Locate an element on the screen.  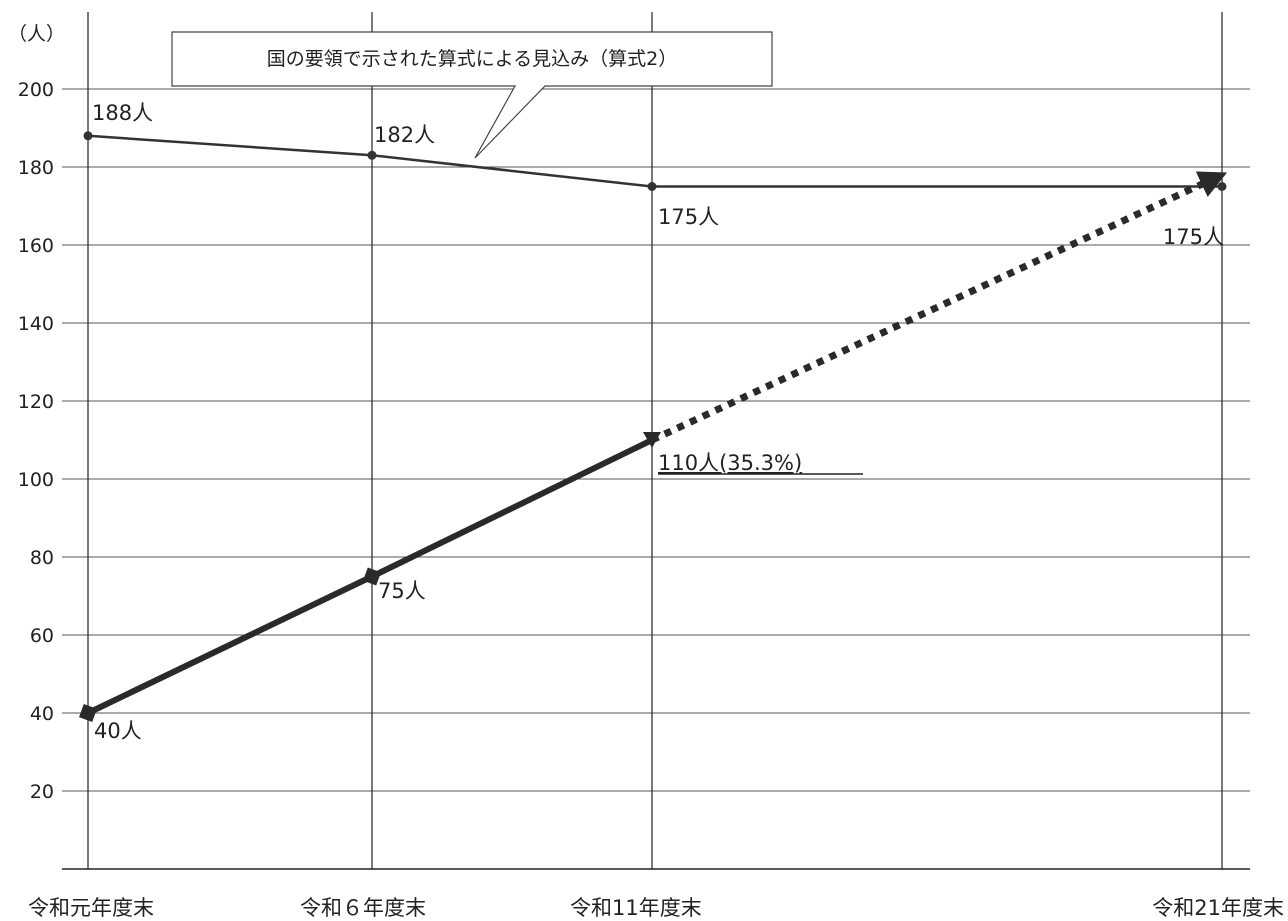
x-category-label: 令和６年度末 is located at coordinates (363, 908).